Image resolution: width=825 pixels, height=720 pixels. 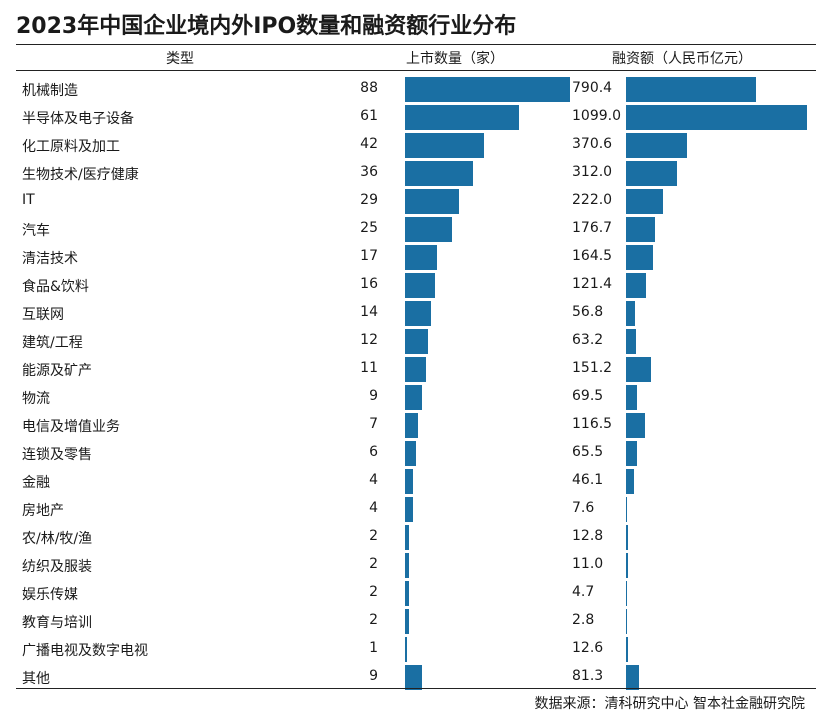 What do you see at coordinates (412, 538) in the screenshot?
I see `table-row: 农/林/牧/渔 2 12.8` at bounding box center [412, 538].